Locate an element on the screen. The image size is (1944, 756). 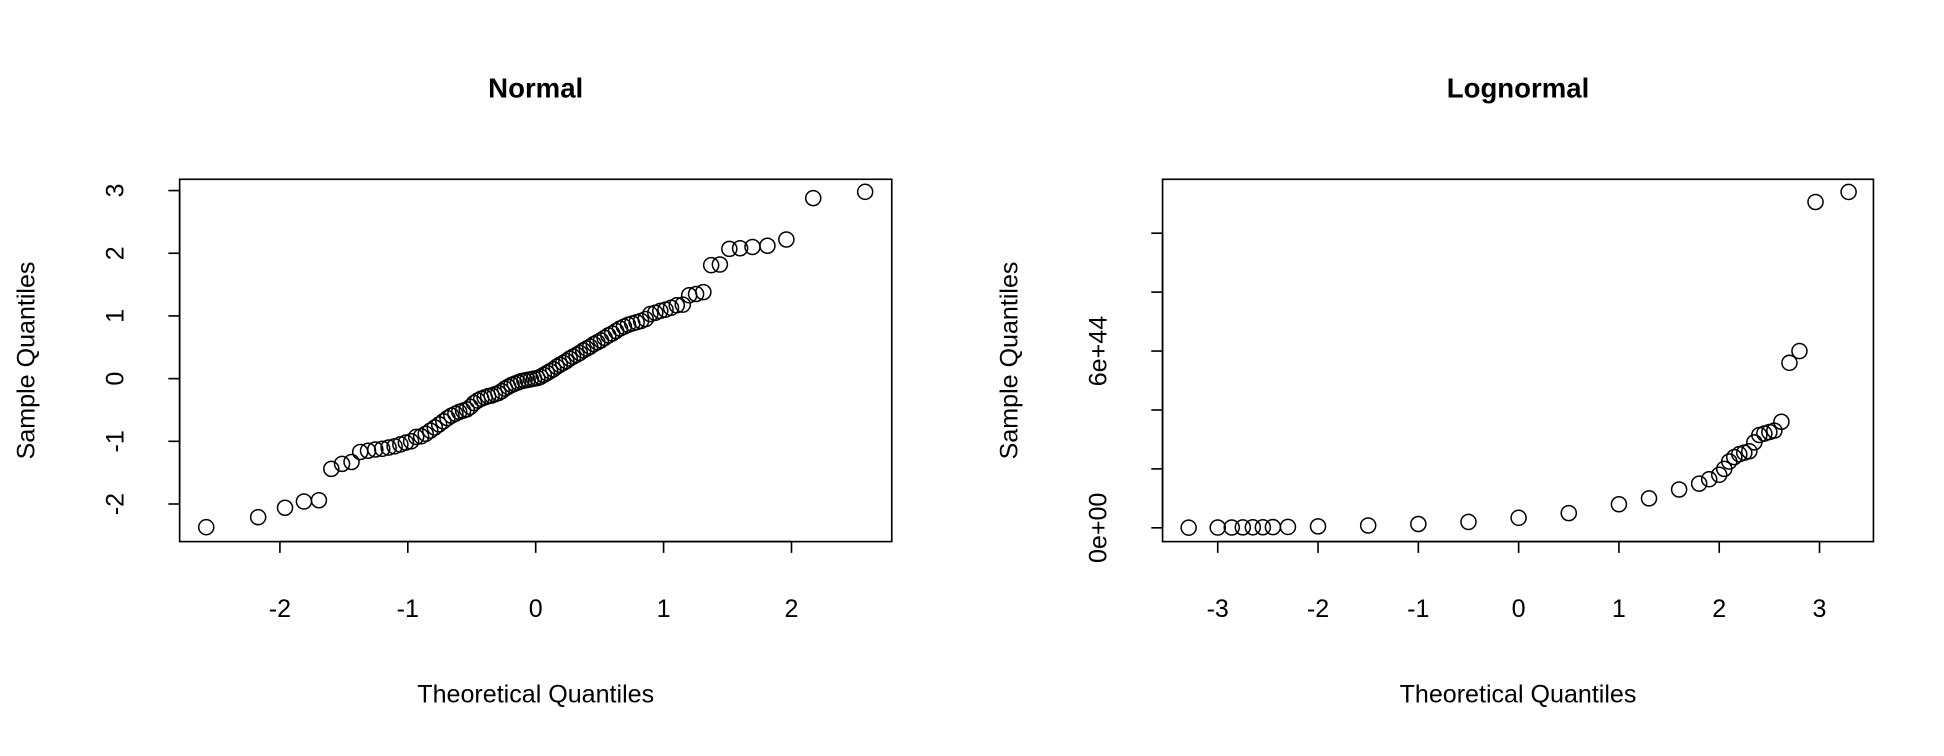
chart-title: Lognormal is located at coordinates (1518, 88).